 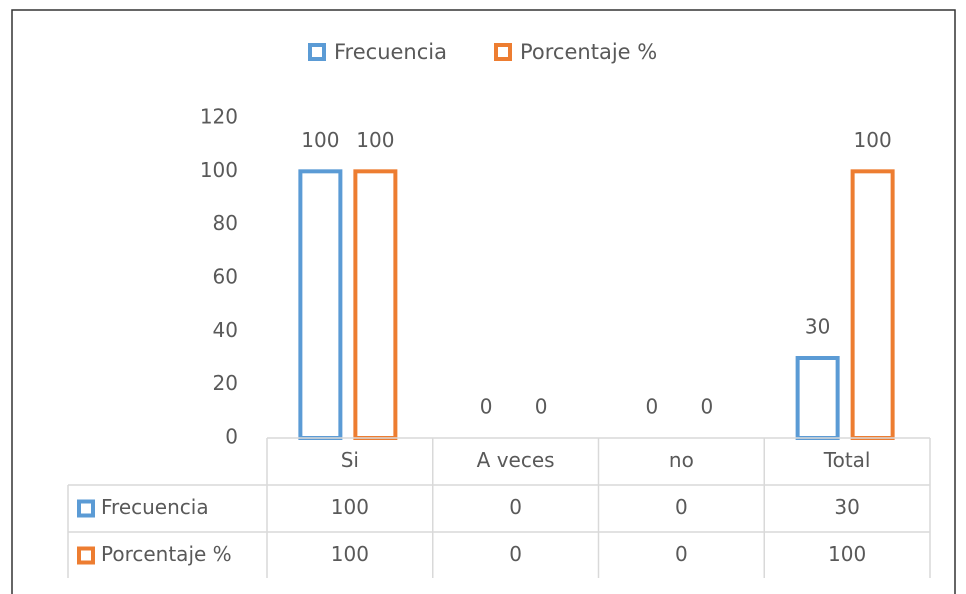 I want to click on y-tick-label: 0, so click(x=231, y=437).